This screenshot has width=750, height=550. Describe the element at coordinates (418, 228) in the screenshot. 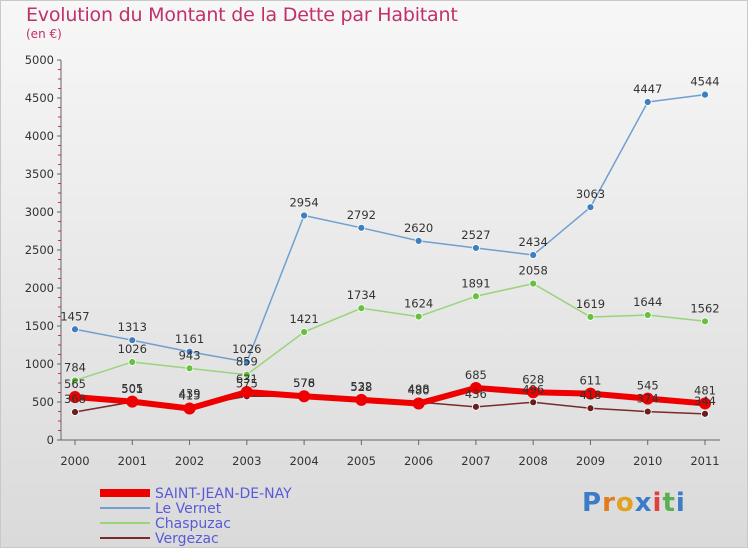

I see `data-label: 2620` at that location.